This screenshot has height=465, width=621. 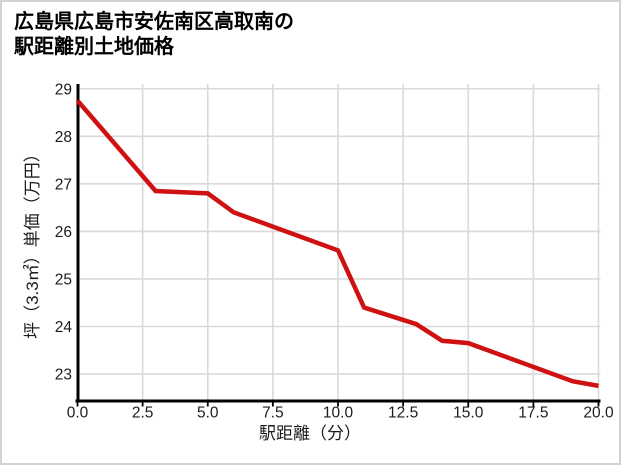 I want to click on x-tick-label: 10.0, so click(x=338, y=413).